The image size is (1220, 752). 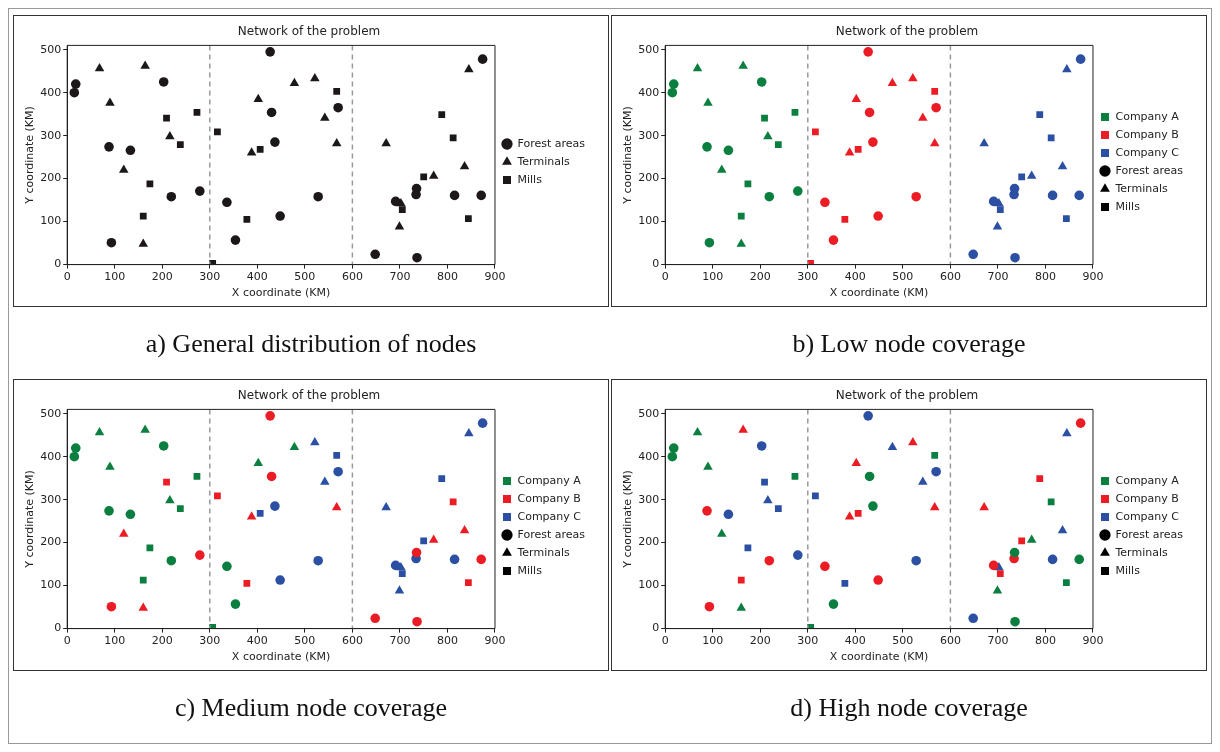 I want to click on y-axis-title: Y coordinate (KM), so click(x=30, y=155).